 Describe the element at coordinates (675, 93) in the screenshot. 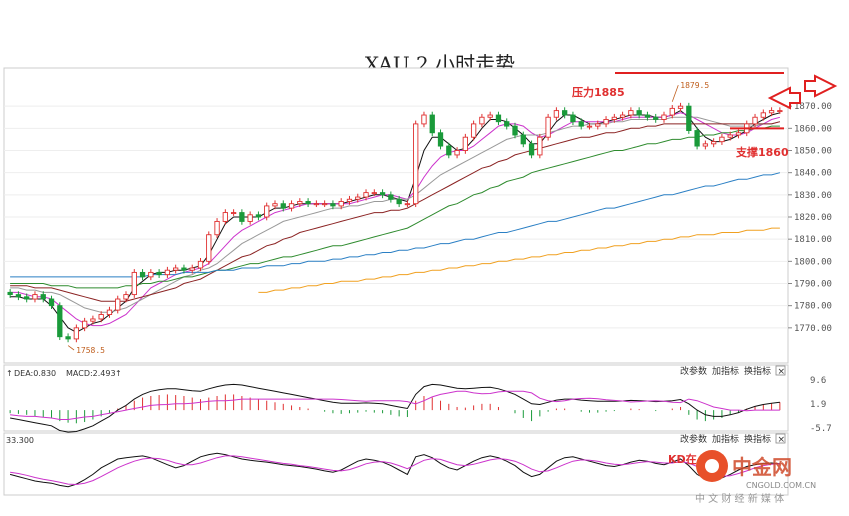

I see `high-marker-line` at that location.